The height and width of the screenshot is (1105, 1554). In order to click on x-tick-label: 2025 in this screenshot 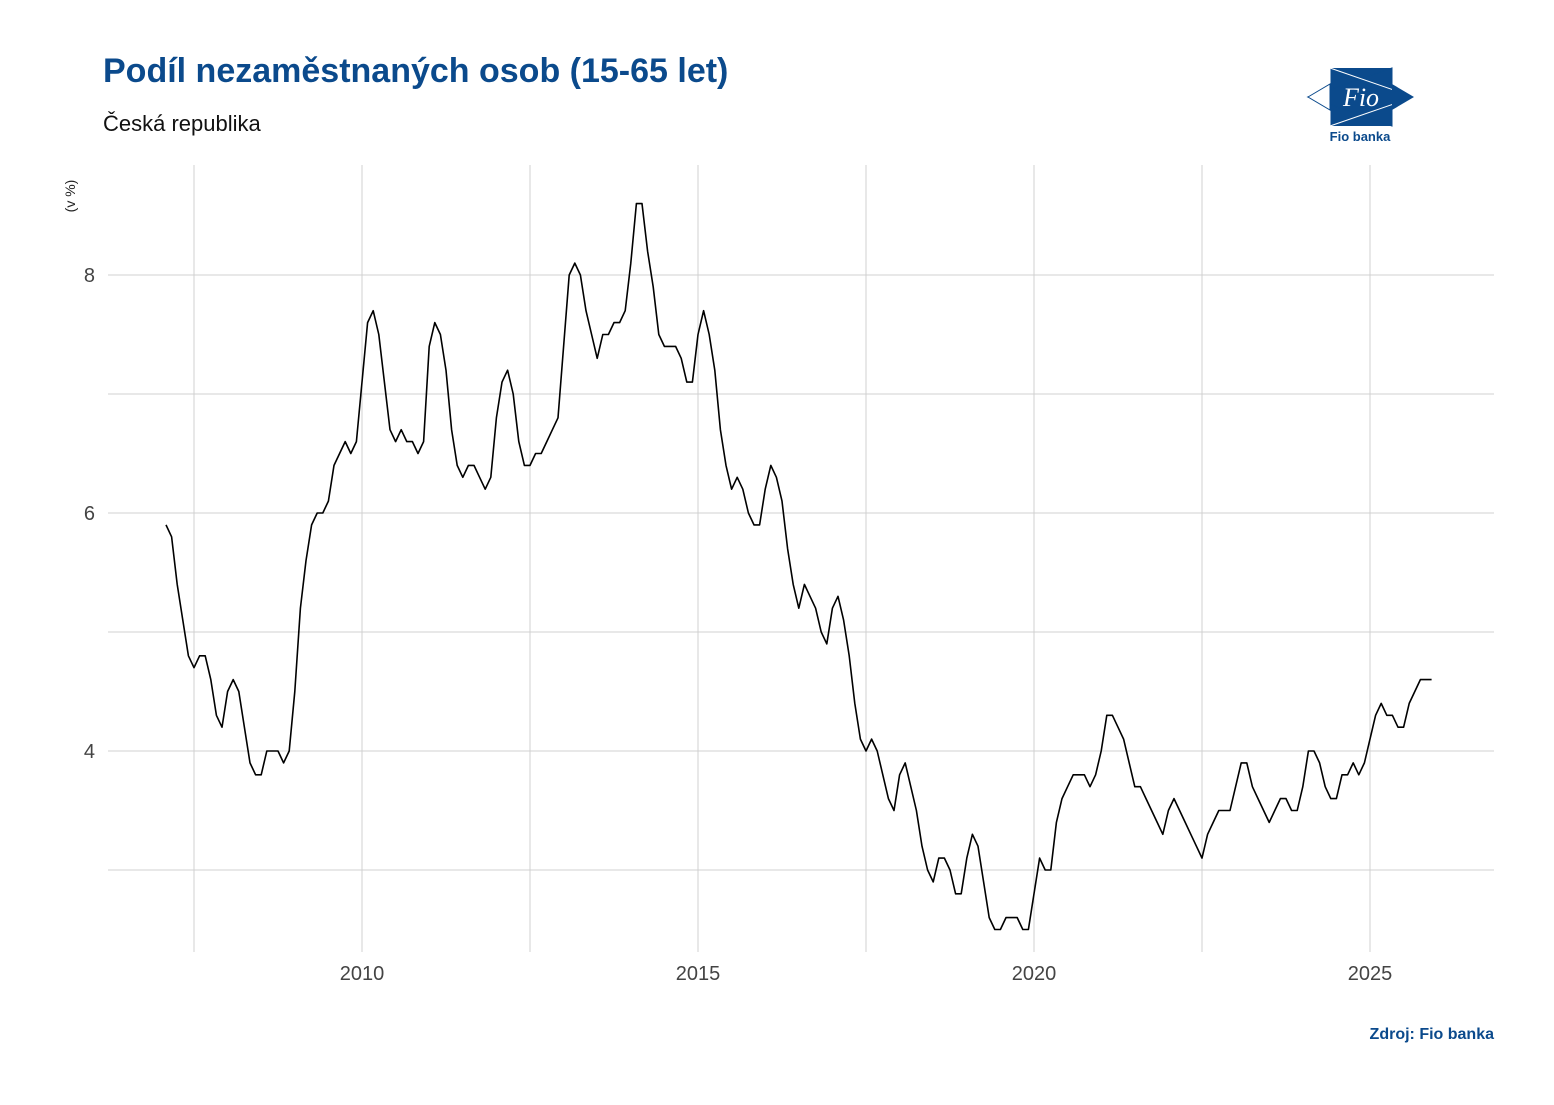, I will do `click(1370, 974)`.